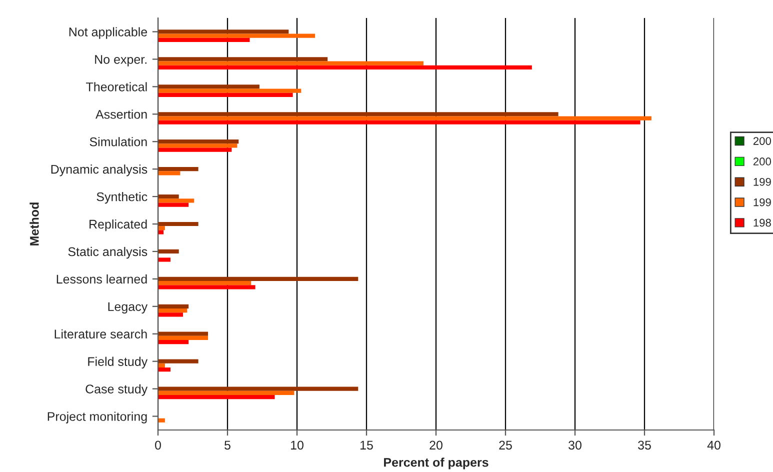 This screenshot has height=472, width=773. What do you see at coordinates (120, 60) in the screenshot?
I see `y-tick-label: No exper.` at bounding box center [120, 60].